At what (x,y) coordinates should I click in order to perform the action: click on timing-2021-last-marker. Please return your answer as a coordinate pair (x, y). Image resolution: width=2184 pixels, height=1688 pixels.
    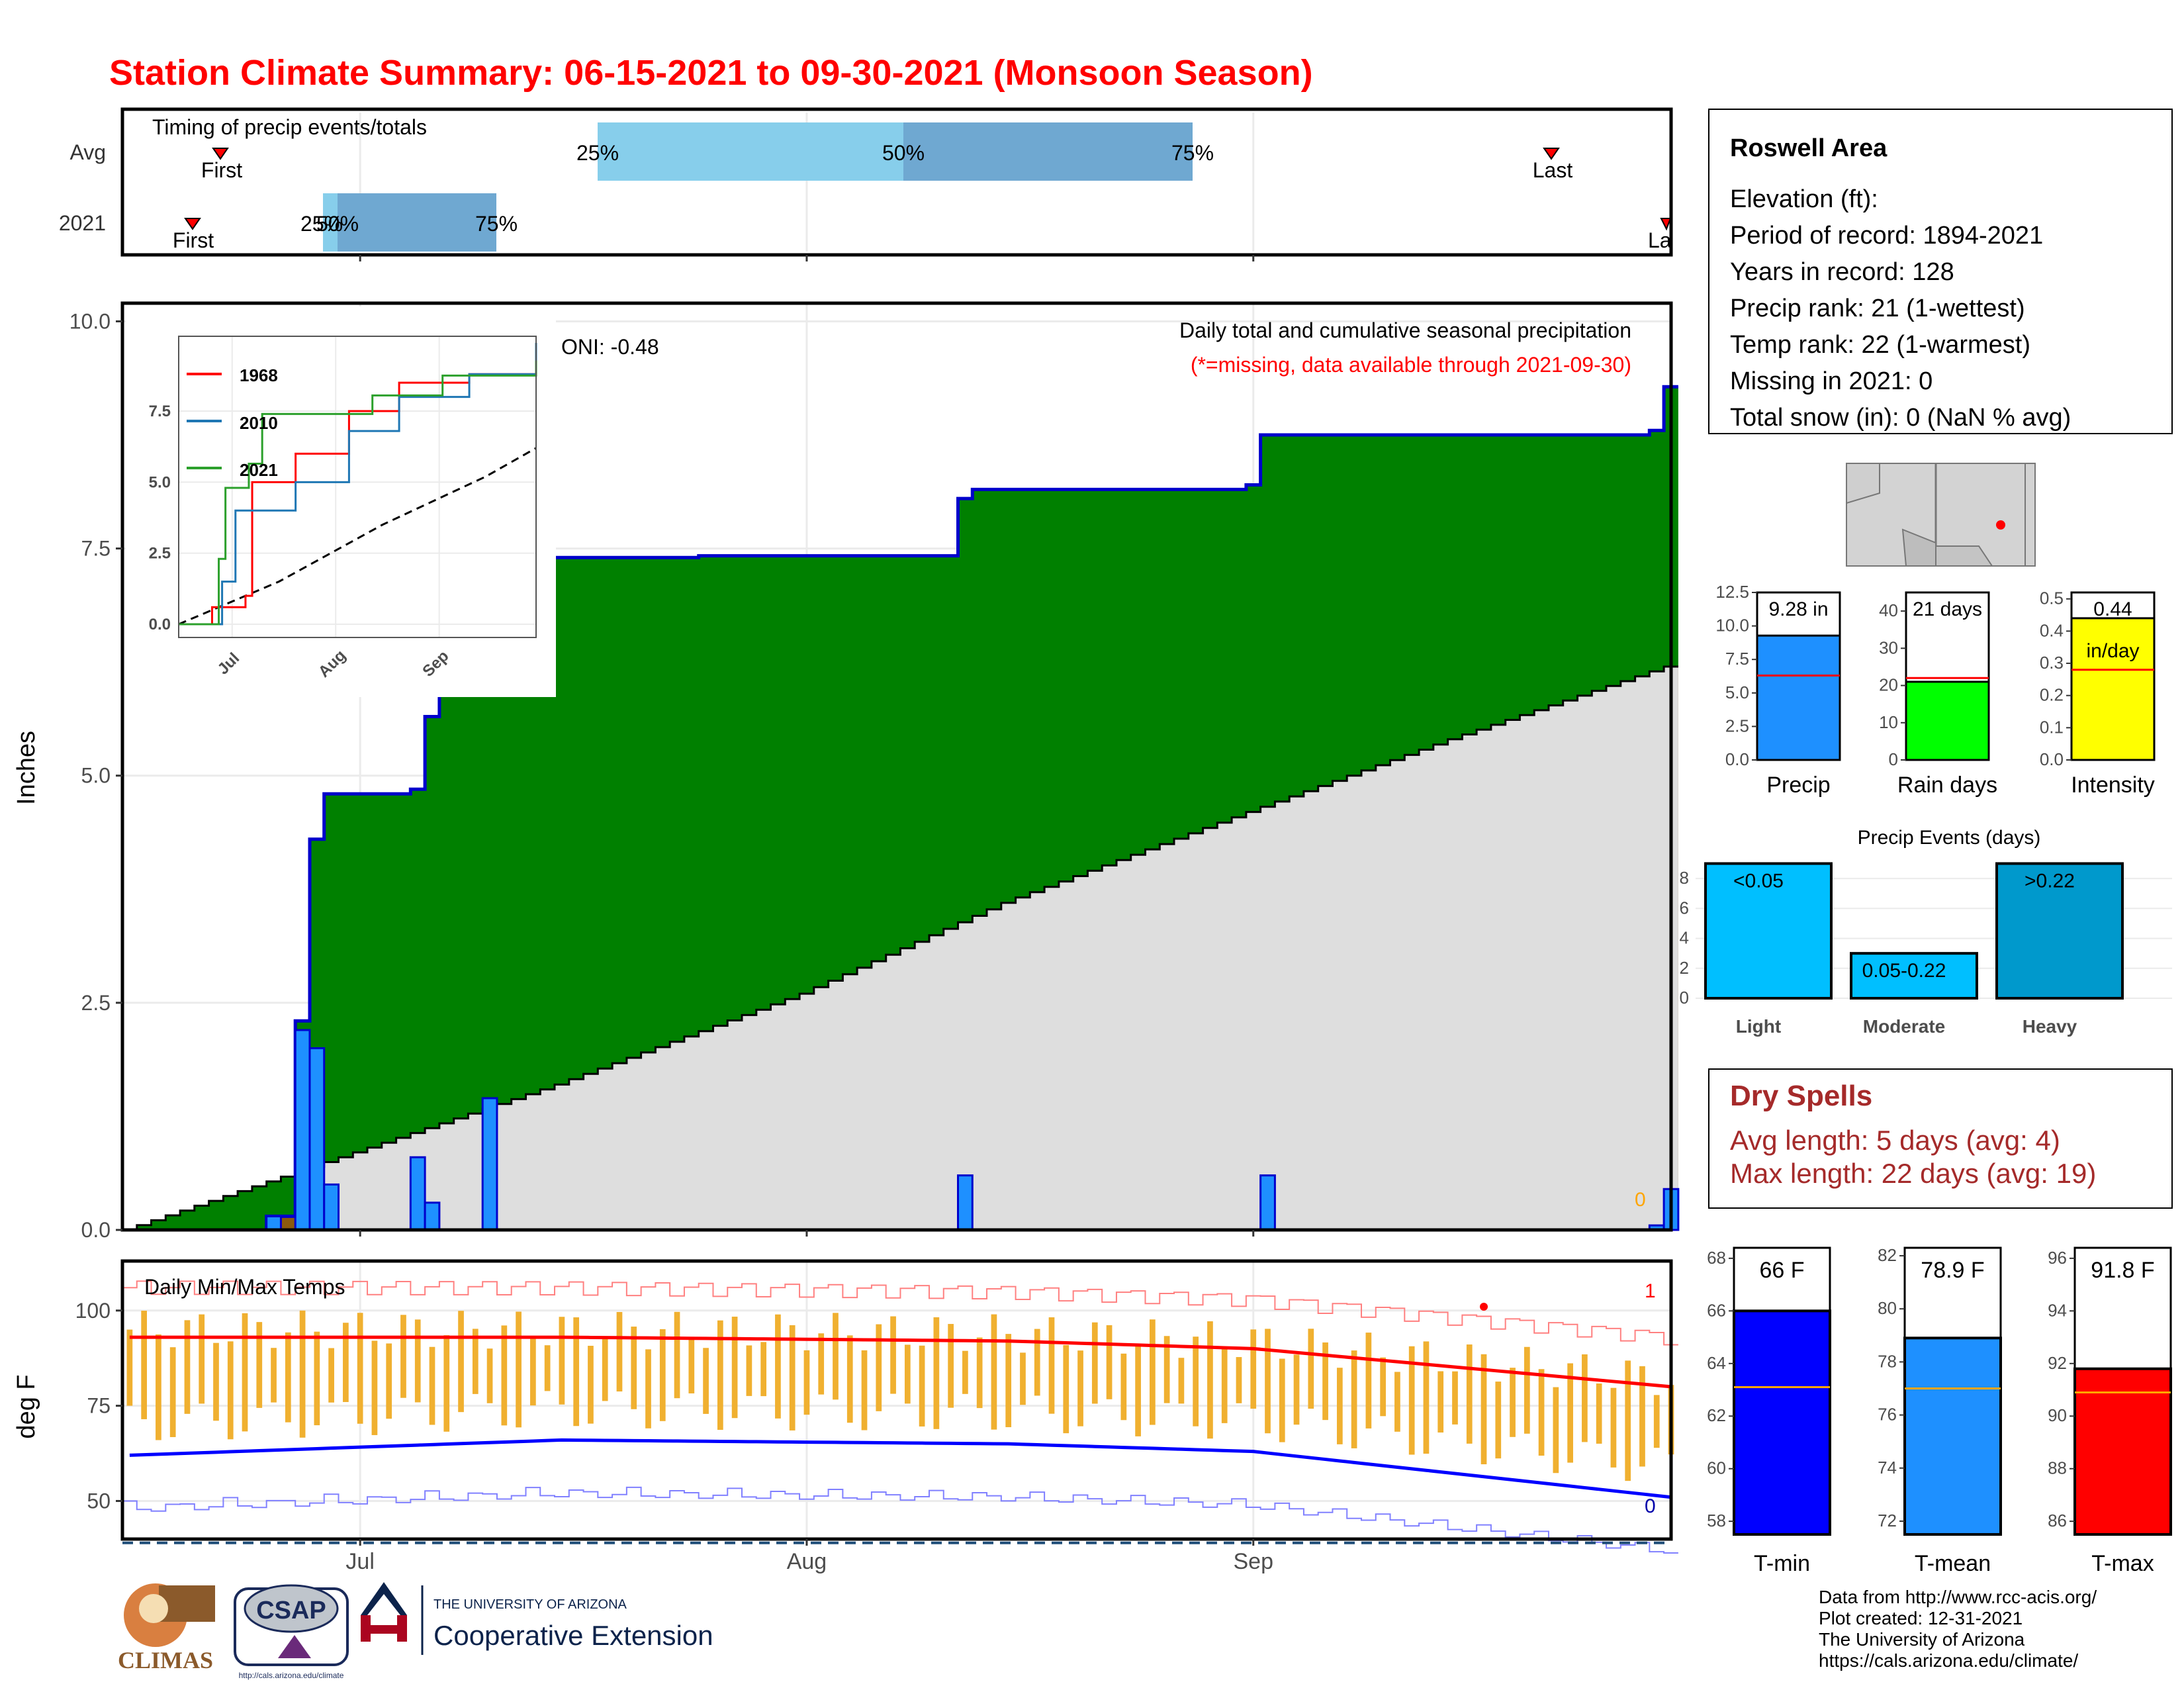
    Looking at the image, I should click on (1666, 224).